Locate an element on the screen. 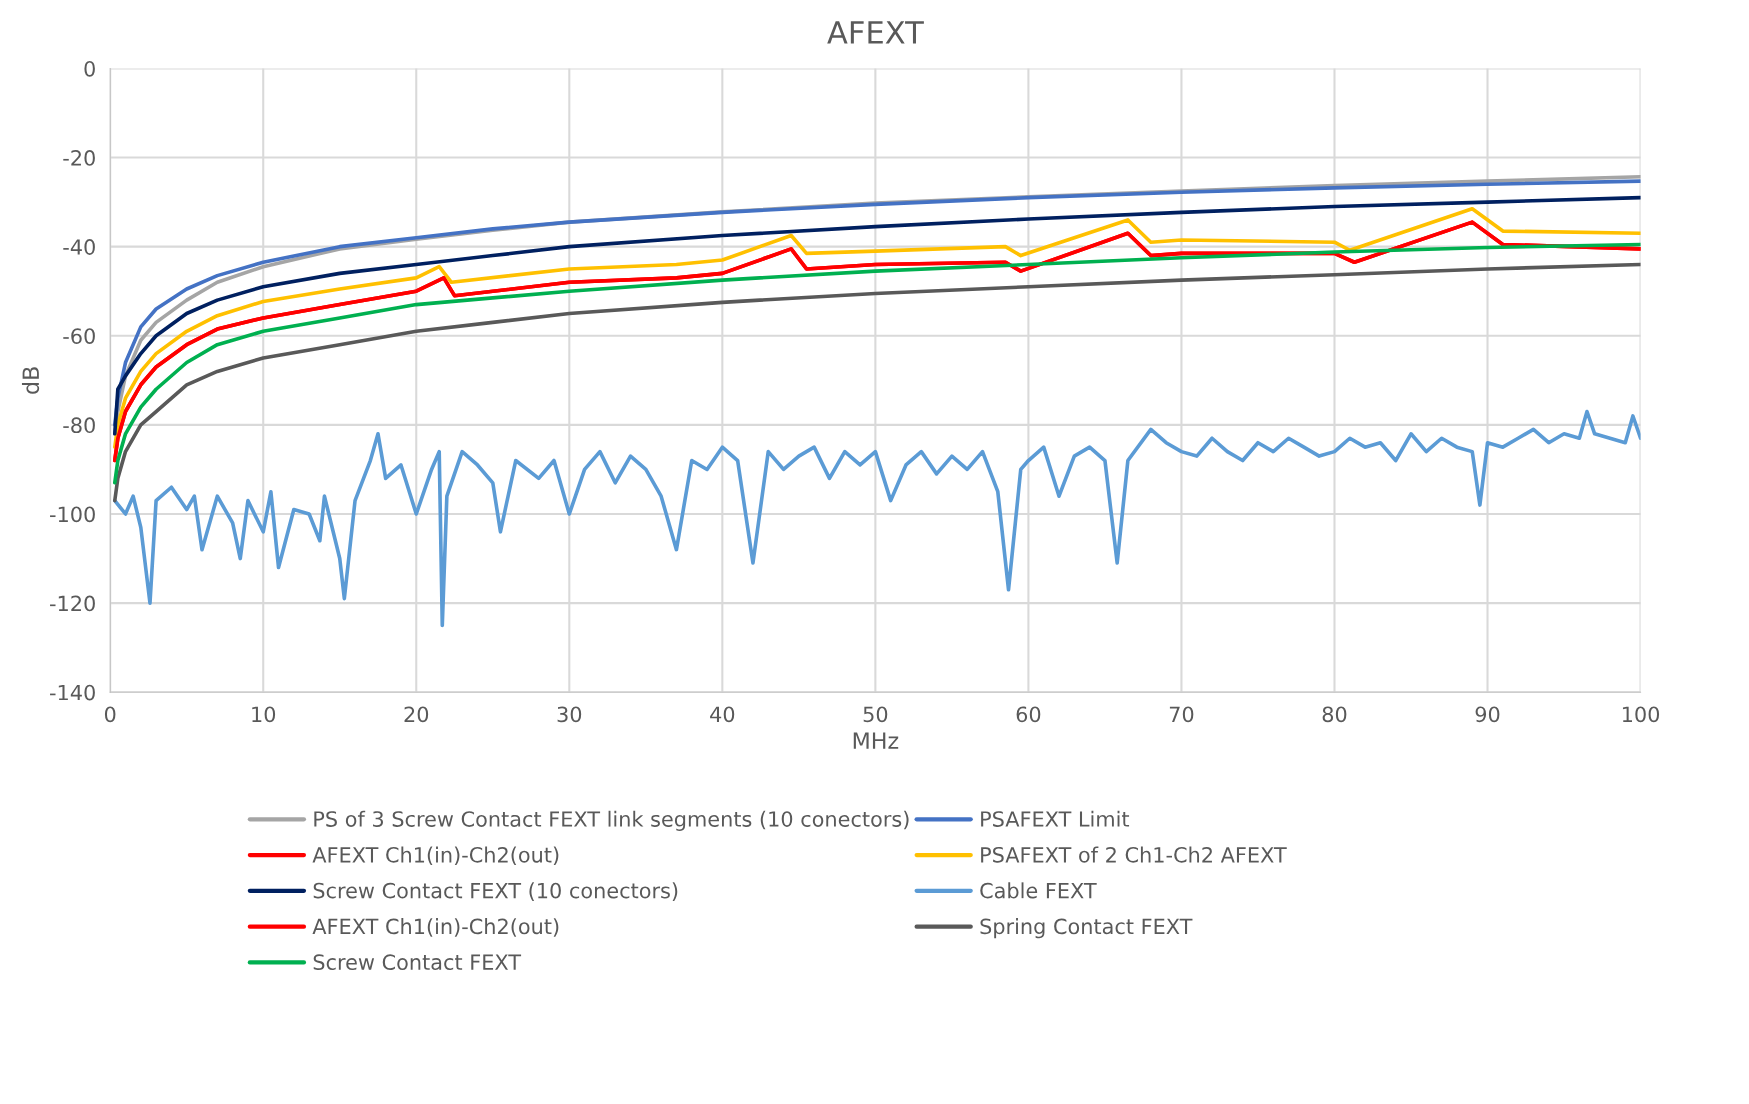 The height and width of the screenshot is (1104, 1749). legend-label: PS of 3 Screw Contact FEXT link segments (10 conectors) is located at coordinates (611, 820).